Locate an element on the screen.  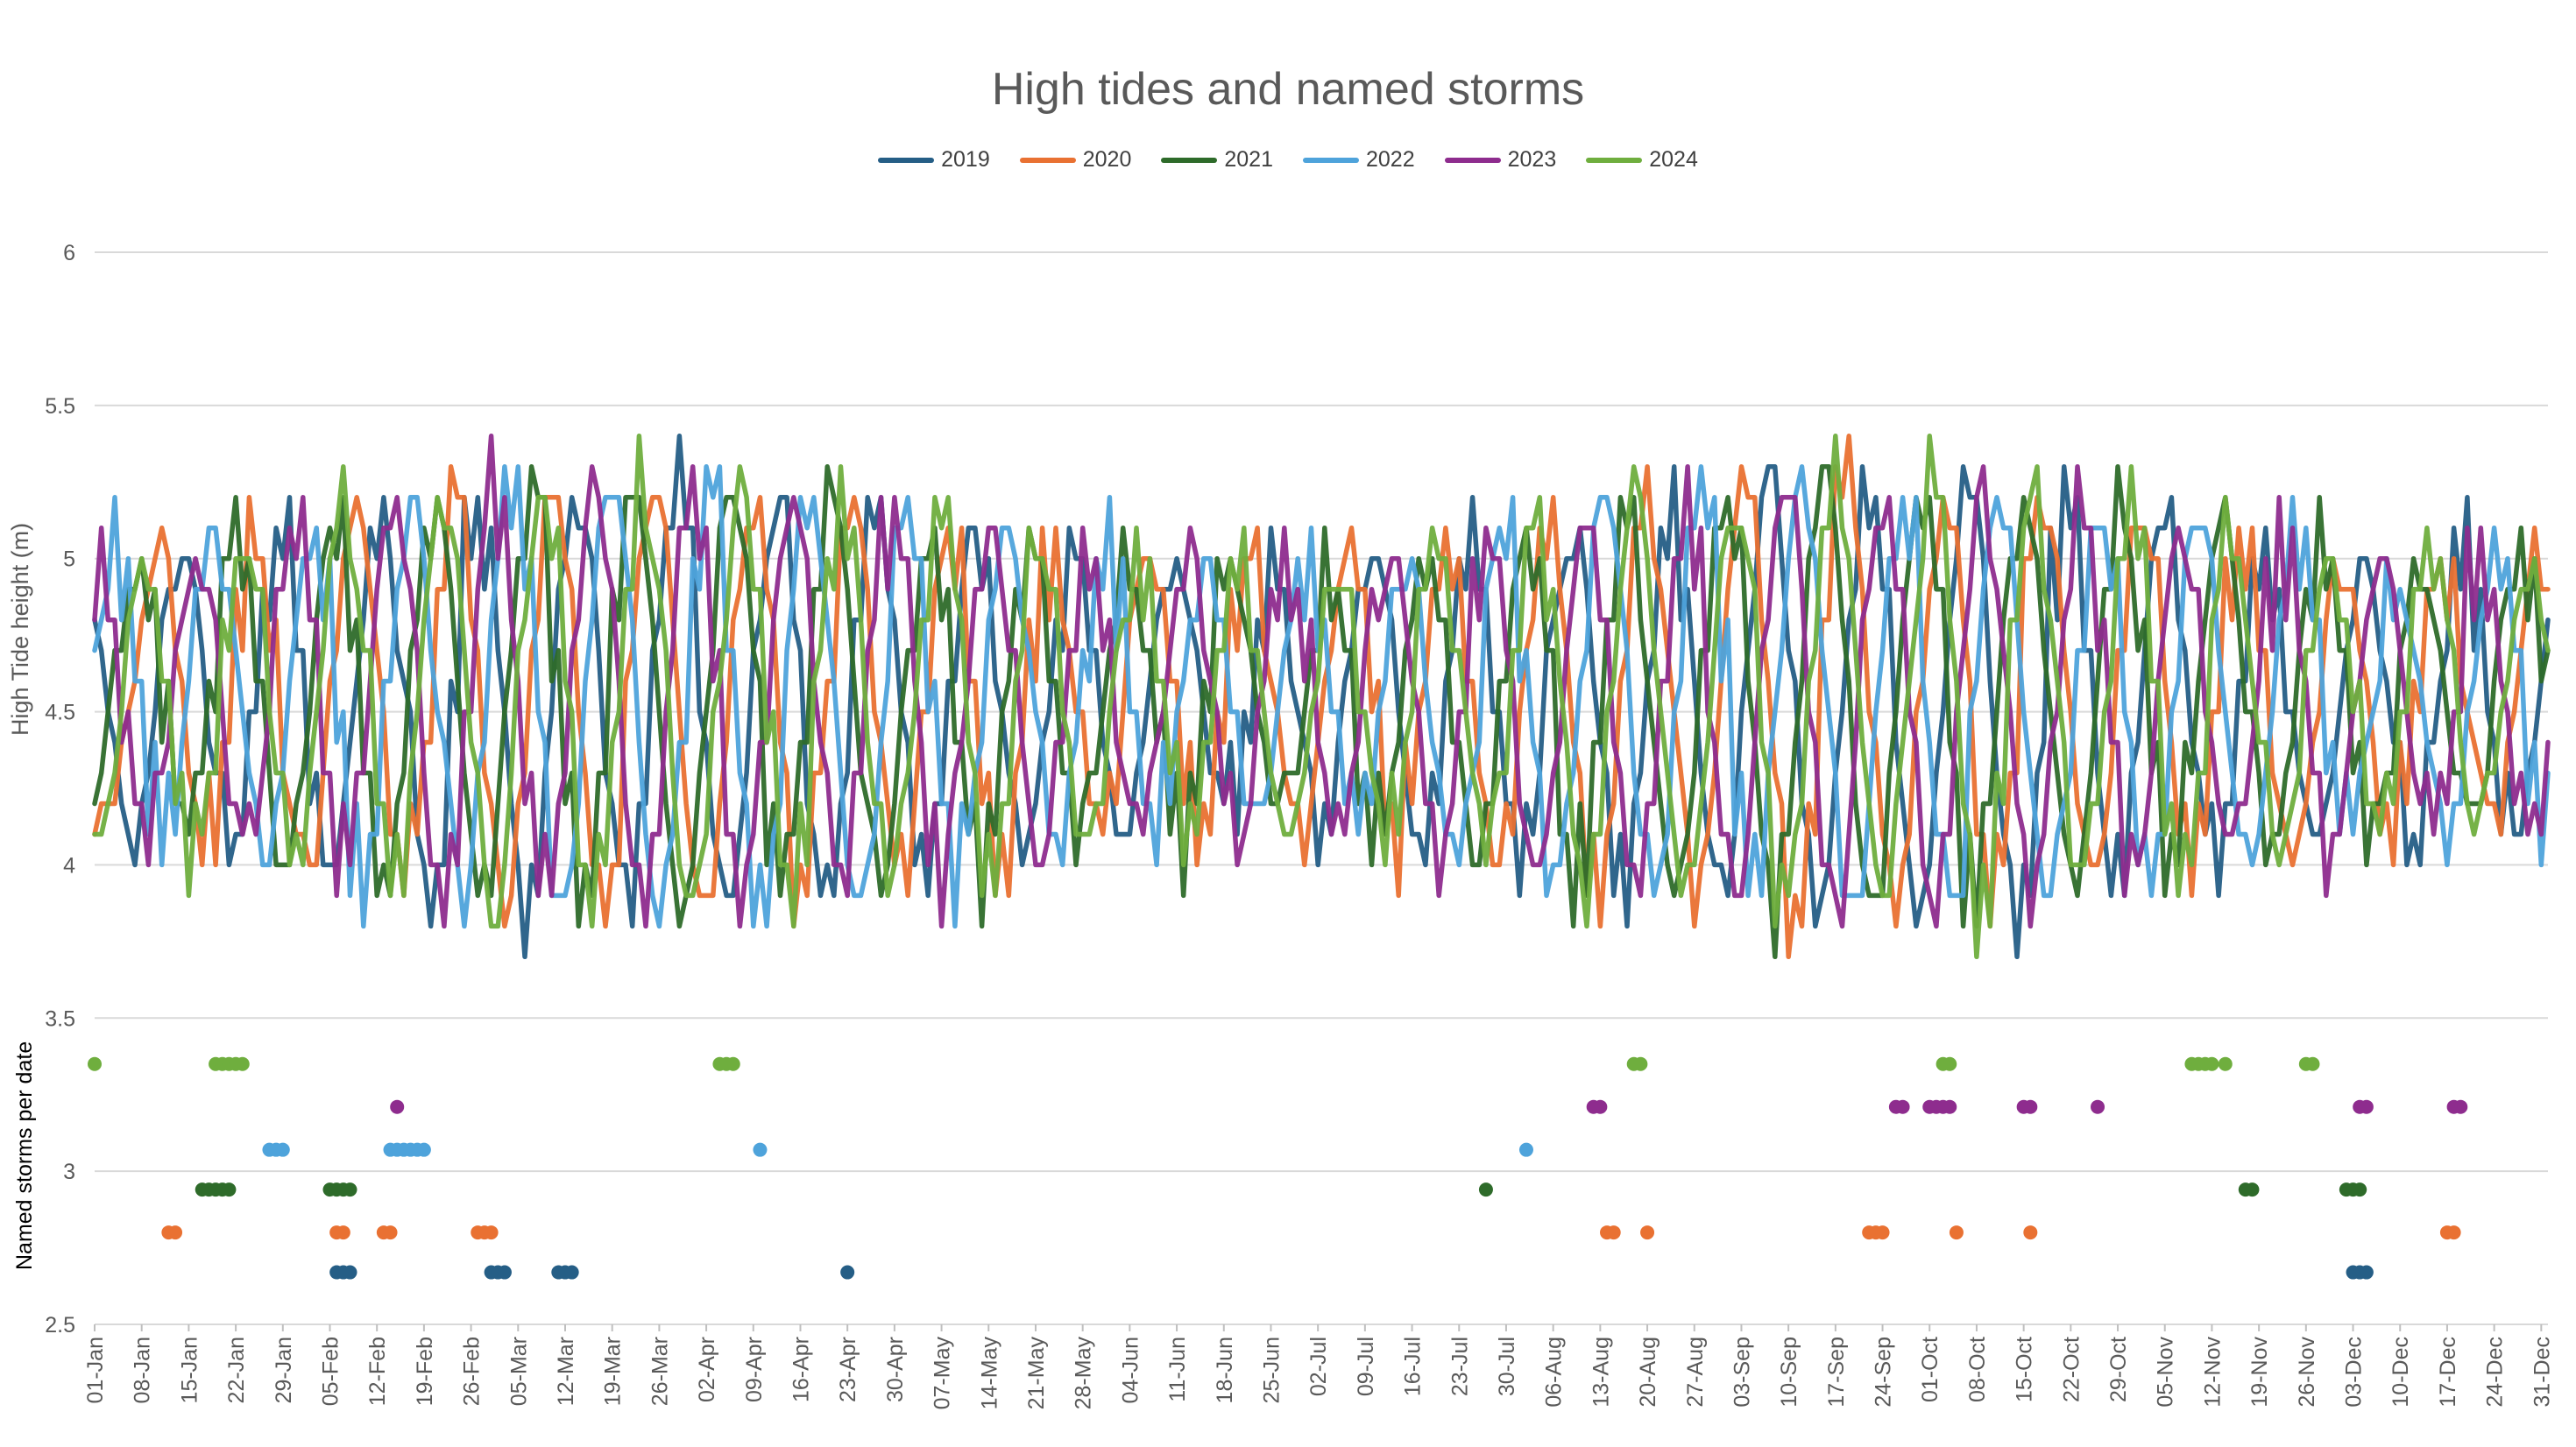
x-tick-label: 26-Mar is located at coordinates (660, 1371).